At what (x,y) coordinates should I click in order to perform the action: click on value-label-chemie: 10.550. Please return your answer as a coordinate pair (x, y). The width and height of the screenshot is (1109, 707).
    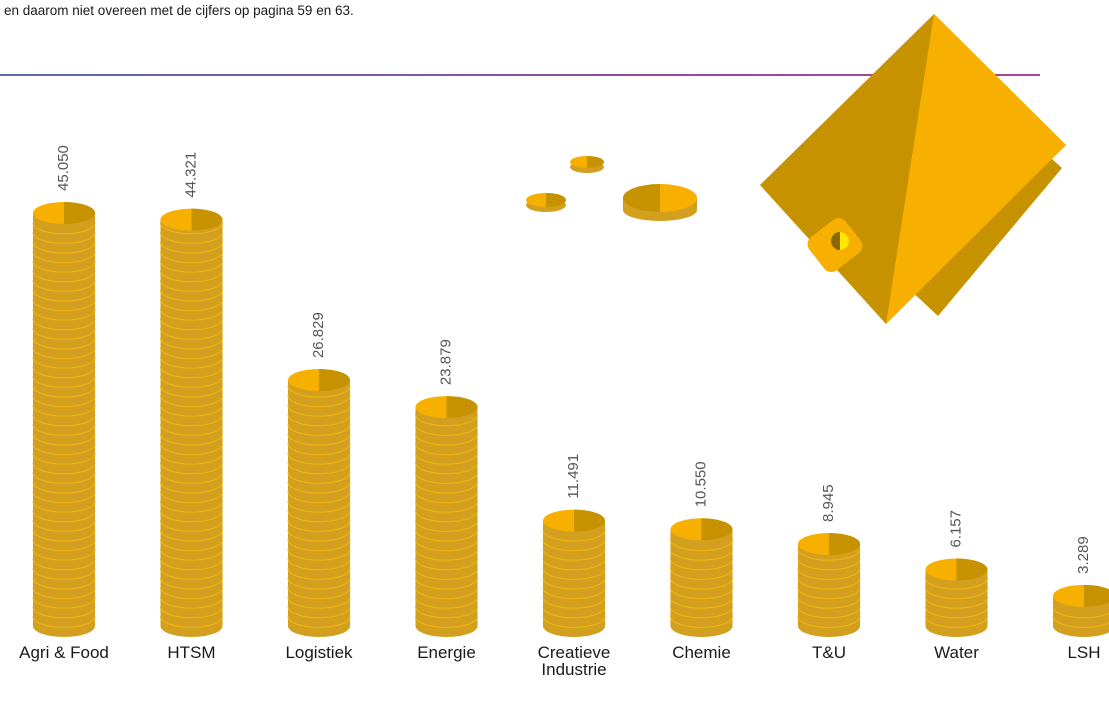
    Looking at the image, I should click on (700, 484).